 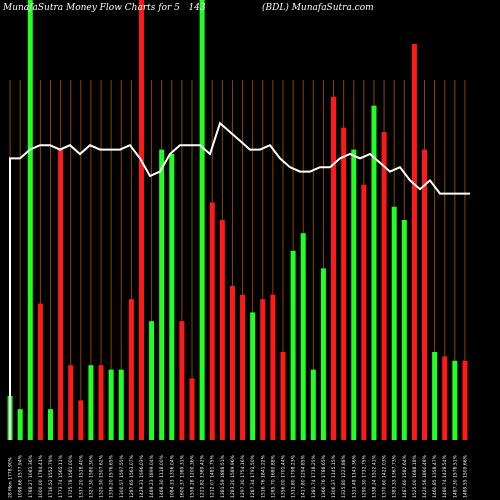 What do you see at coordinates (193, 476) in the screenshot?
I see `x-tick-label: 1558.28 1200.36%` at bounding box center [193, 476].